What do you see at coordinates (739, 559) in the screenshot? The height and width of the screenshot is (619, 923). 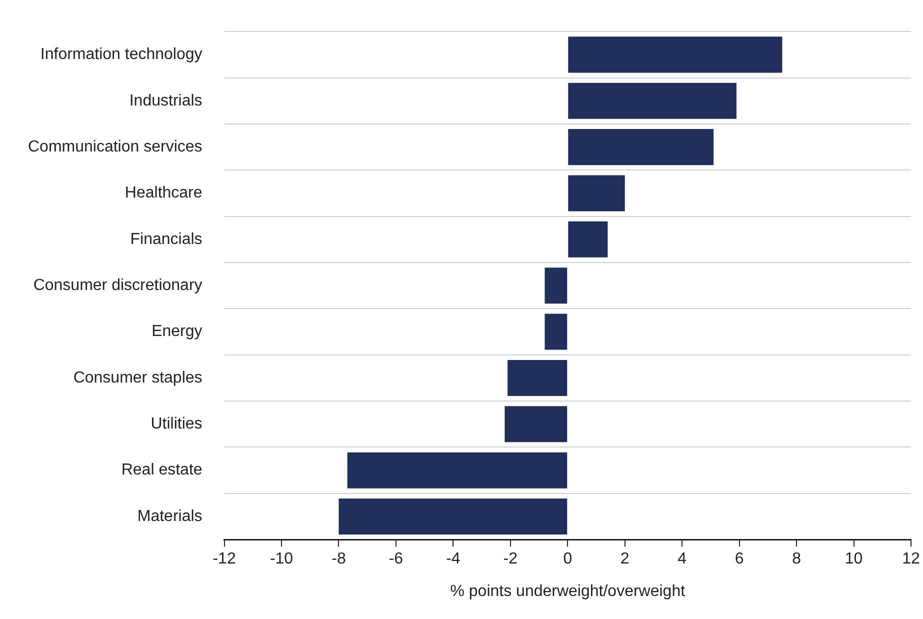 I see `x-tick-label: 6` at bounding box center [739, 559].